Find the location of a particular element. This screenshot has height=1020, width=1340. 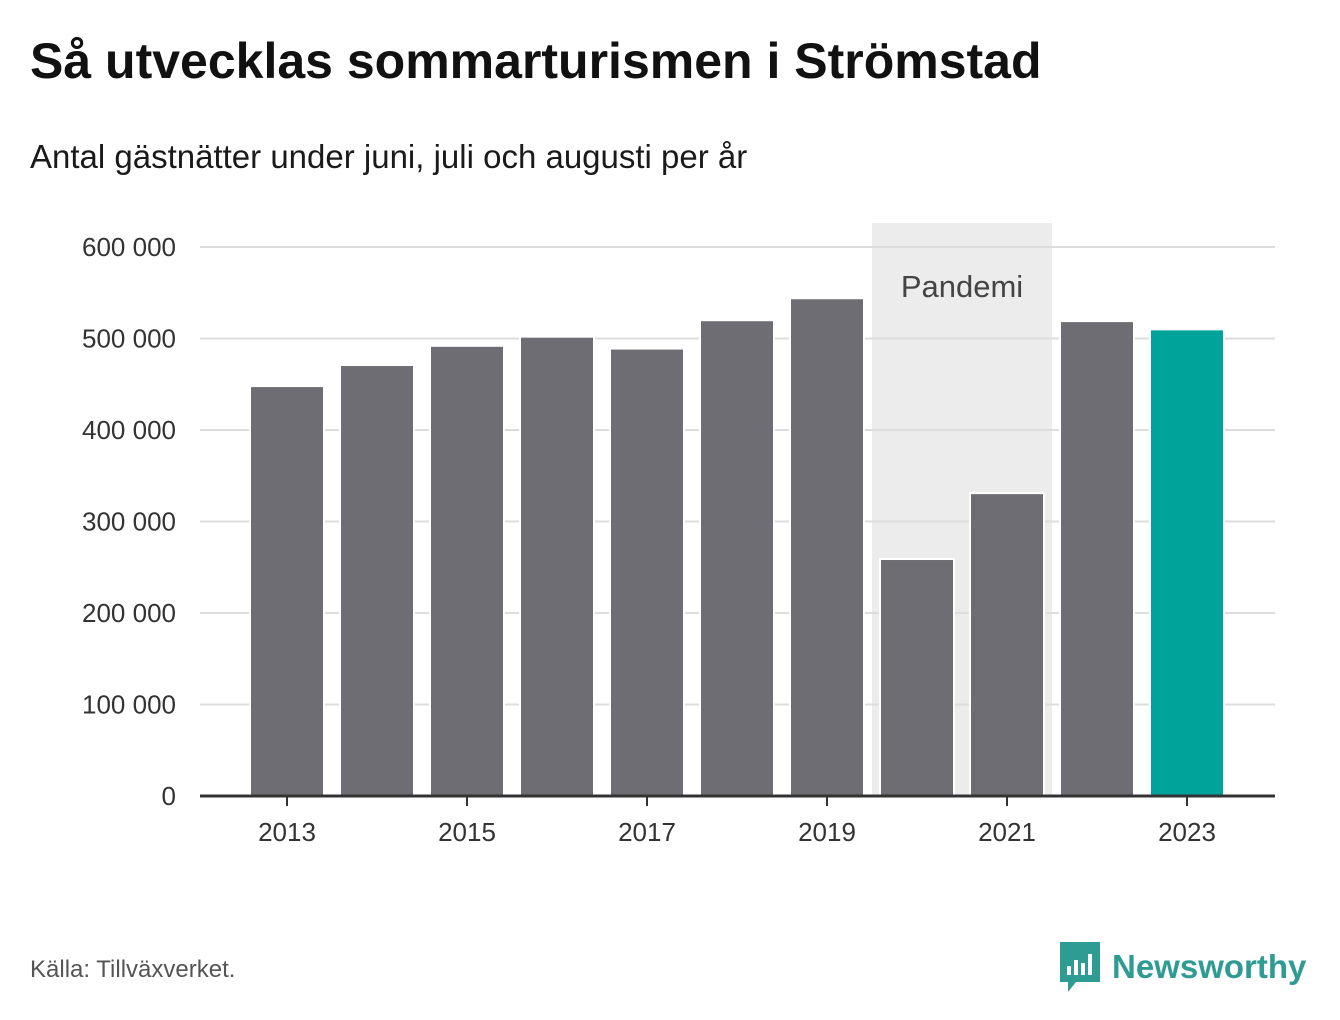

bar-2022 is located at coordinates (1097, 558).